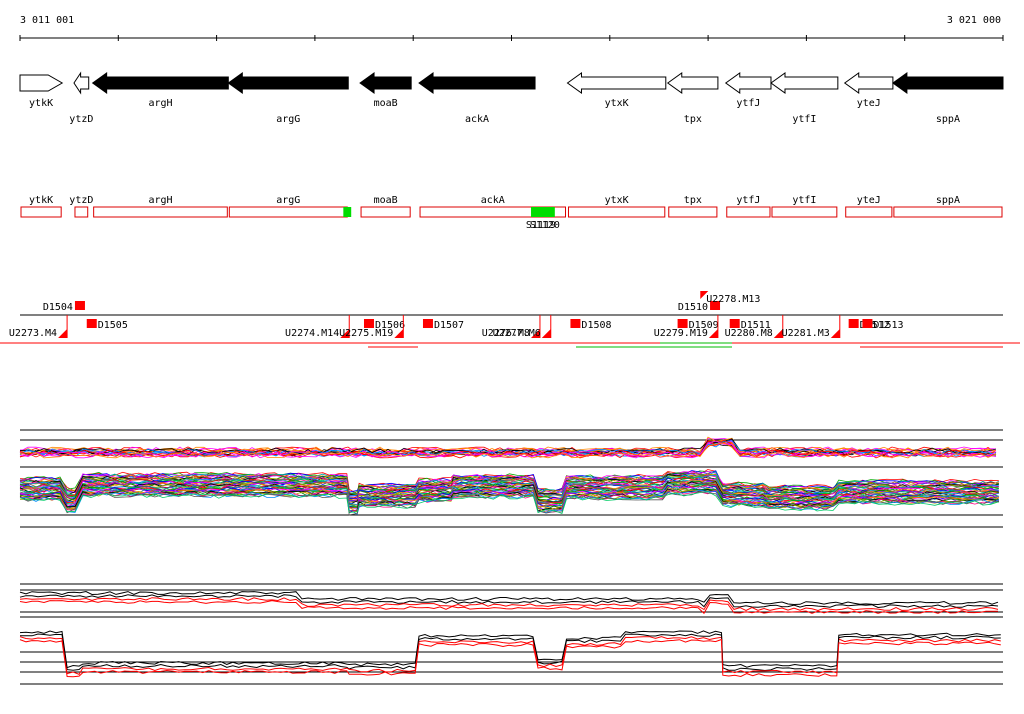 Image resolution: width=1024 pixels, height=714 pixels. I want to click on marker-label: U2278.M13, so click(733, 299).